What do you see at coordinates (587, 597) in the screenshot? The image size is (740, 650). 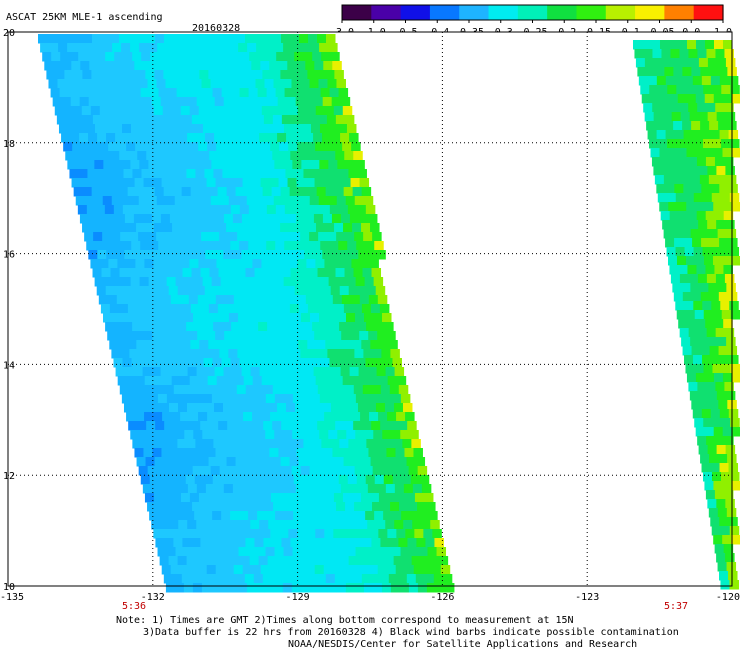 I see `longitude-label: -123` at bounding box center [587, 597].